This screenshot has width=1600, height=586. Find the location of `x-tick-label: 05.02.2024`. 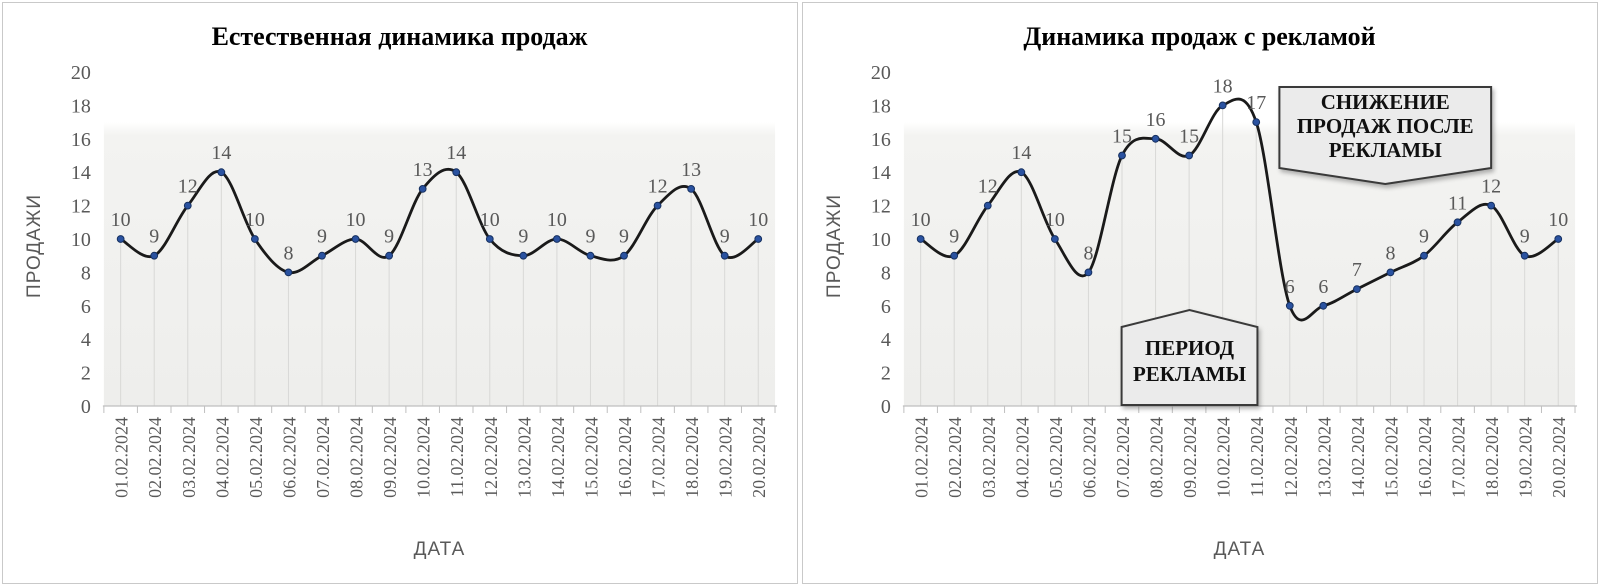

x-tick-label: 05.02.2024 is located at coordinates (256, 457).